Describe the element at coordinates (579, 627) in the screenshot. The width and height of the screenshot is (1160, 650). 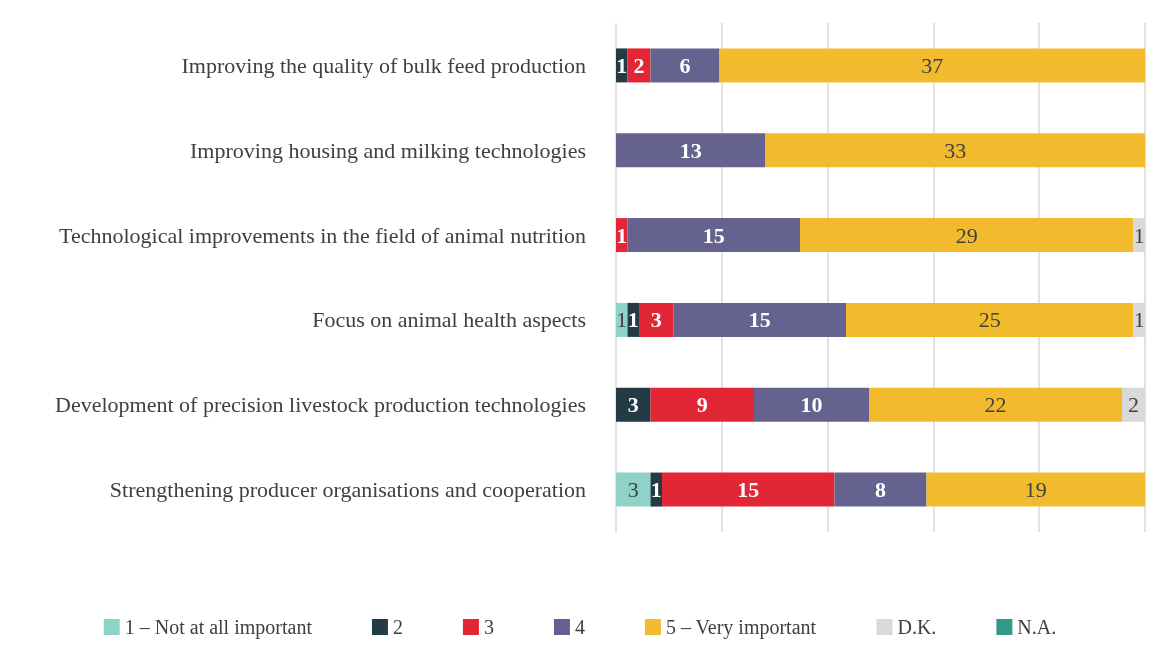
I see `legend-label: 4` at that location.